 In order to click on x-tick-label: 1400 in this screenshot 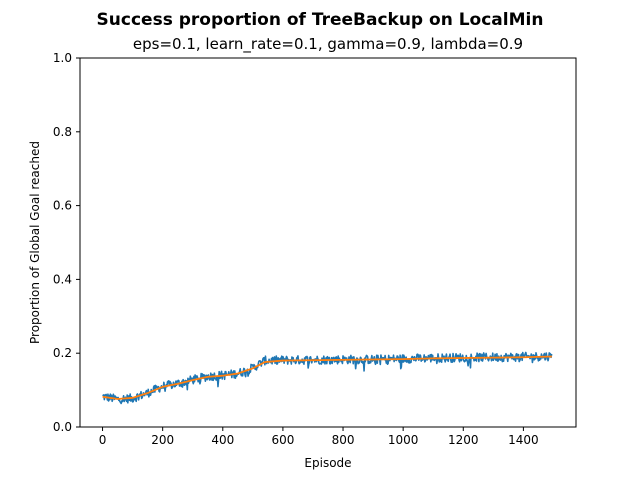, I will do `click(523, 440)`.